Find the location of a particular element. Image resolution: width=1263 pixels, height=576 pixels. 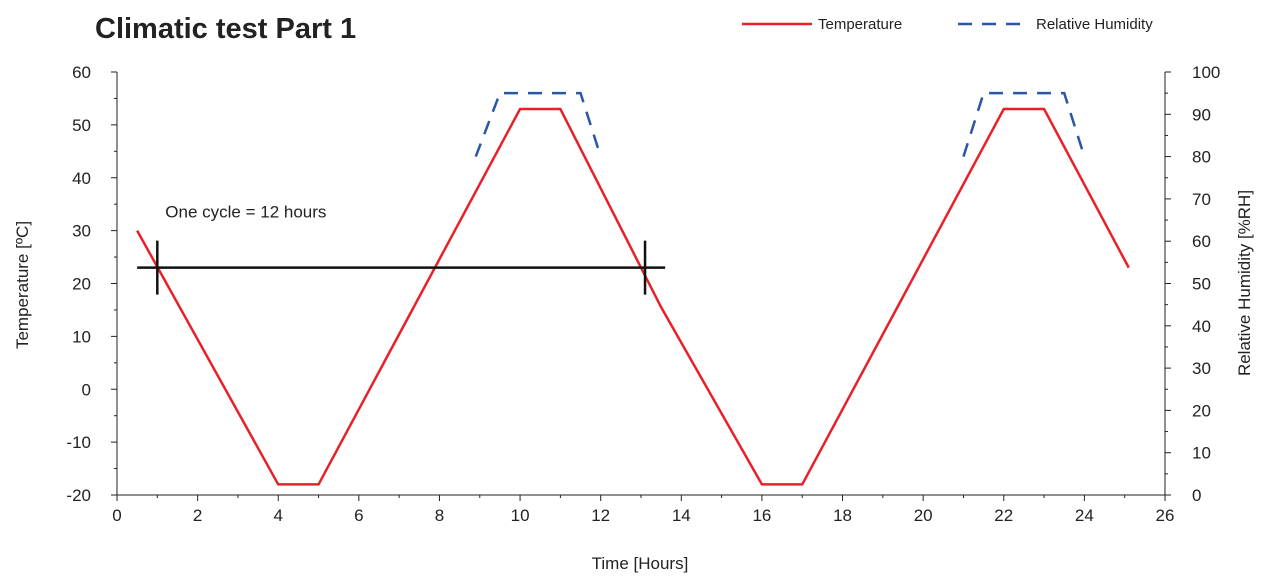

x-tick-label: 4 is located at coordinates (277, 515).